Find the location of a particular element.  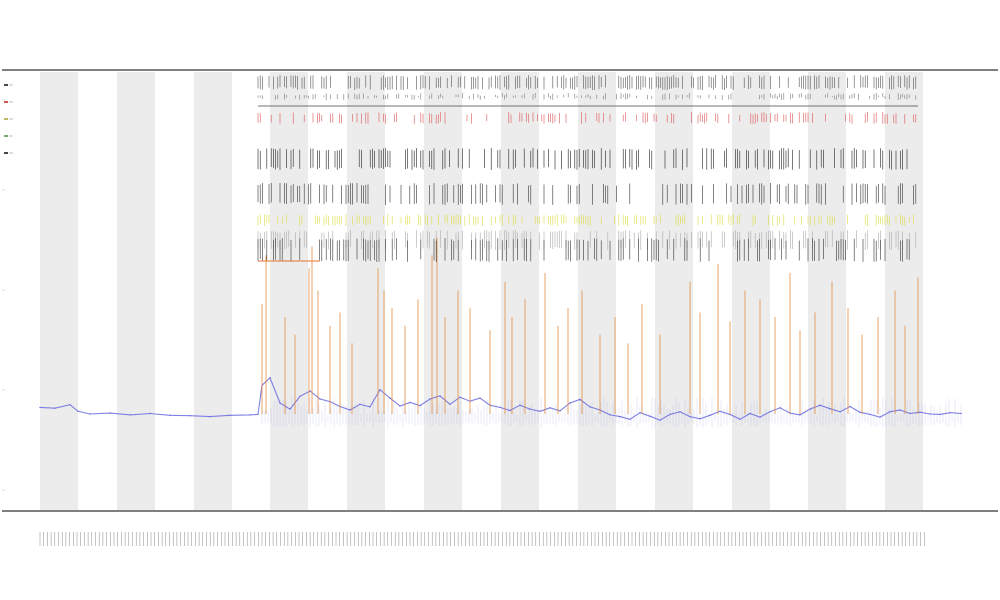

y-axis-ticks is located at coordinates (3, 295).